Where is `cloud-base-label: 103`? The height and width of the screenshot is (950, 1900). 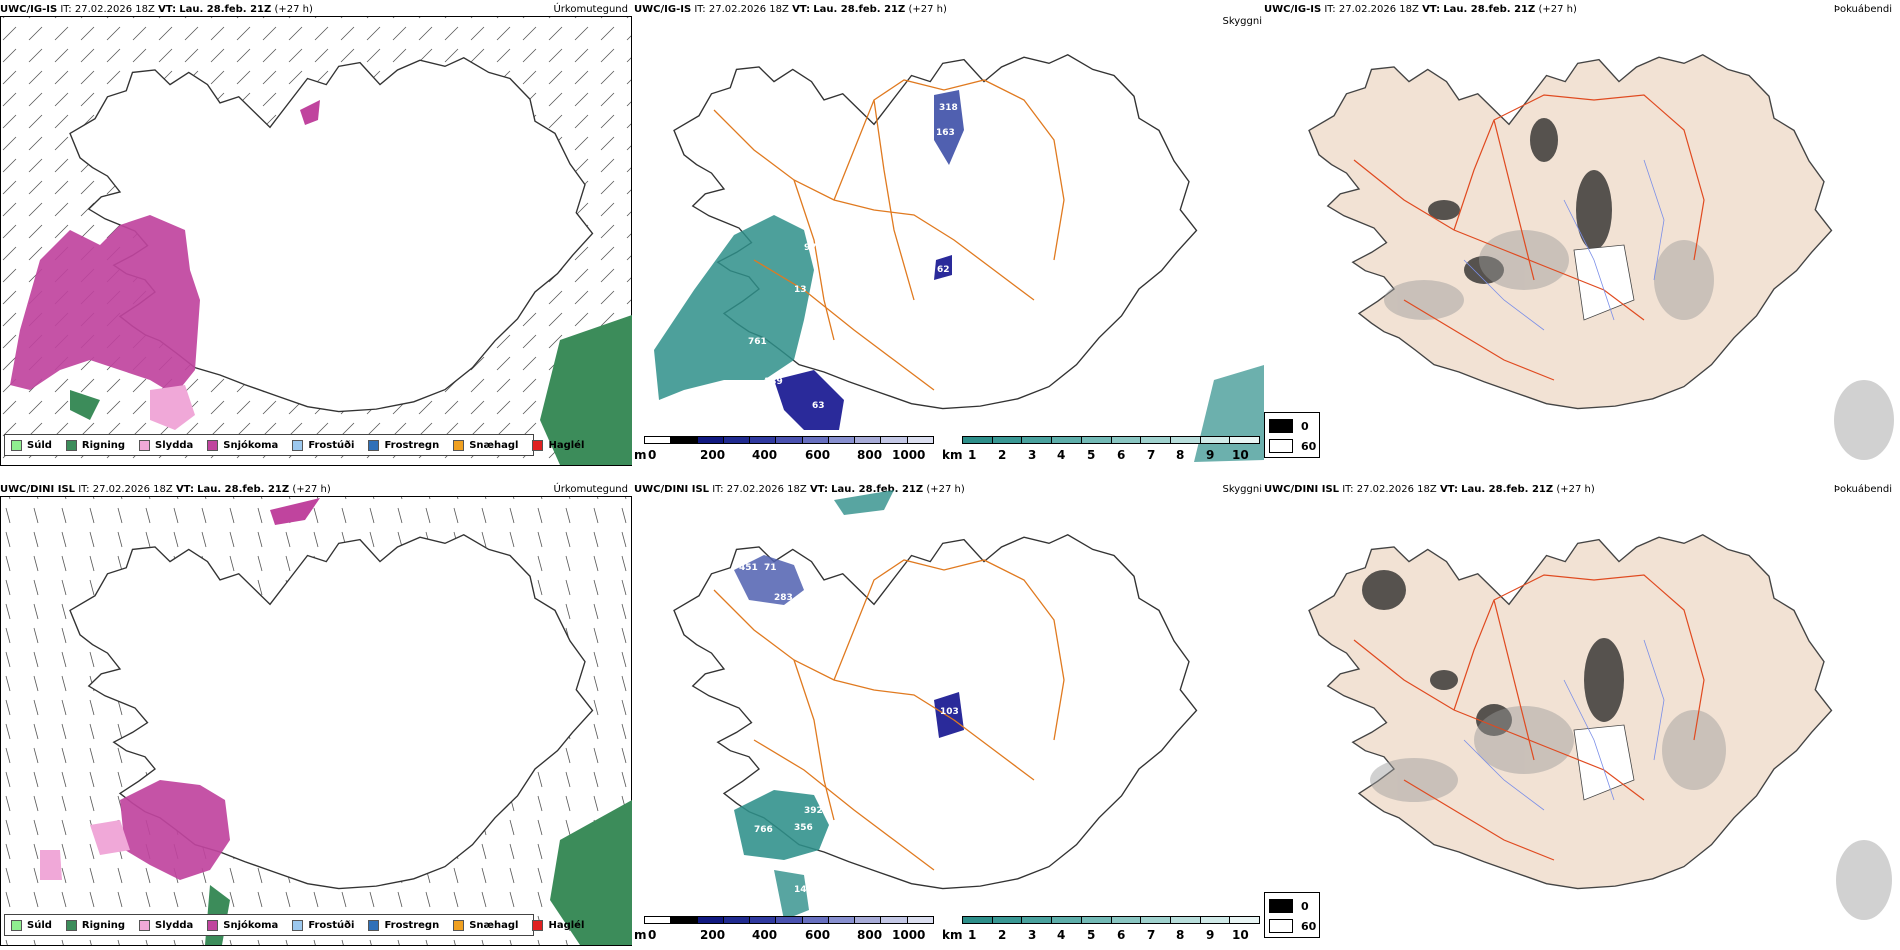 cloud-base-label: 103 is located at coordinates (949, 712).